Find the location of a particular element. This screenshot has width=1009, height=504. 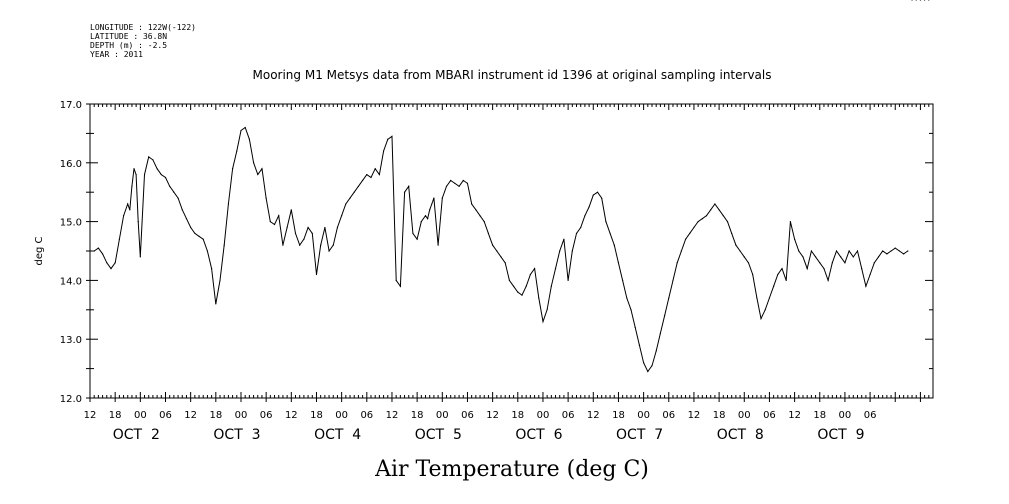

longitude-label: LONGITUDE : 122W(-122) is located at coordinates (143, 27).